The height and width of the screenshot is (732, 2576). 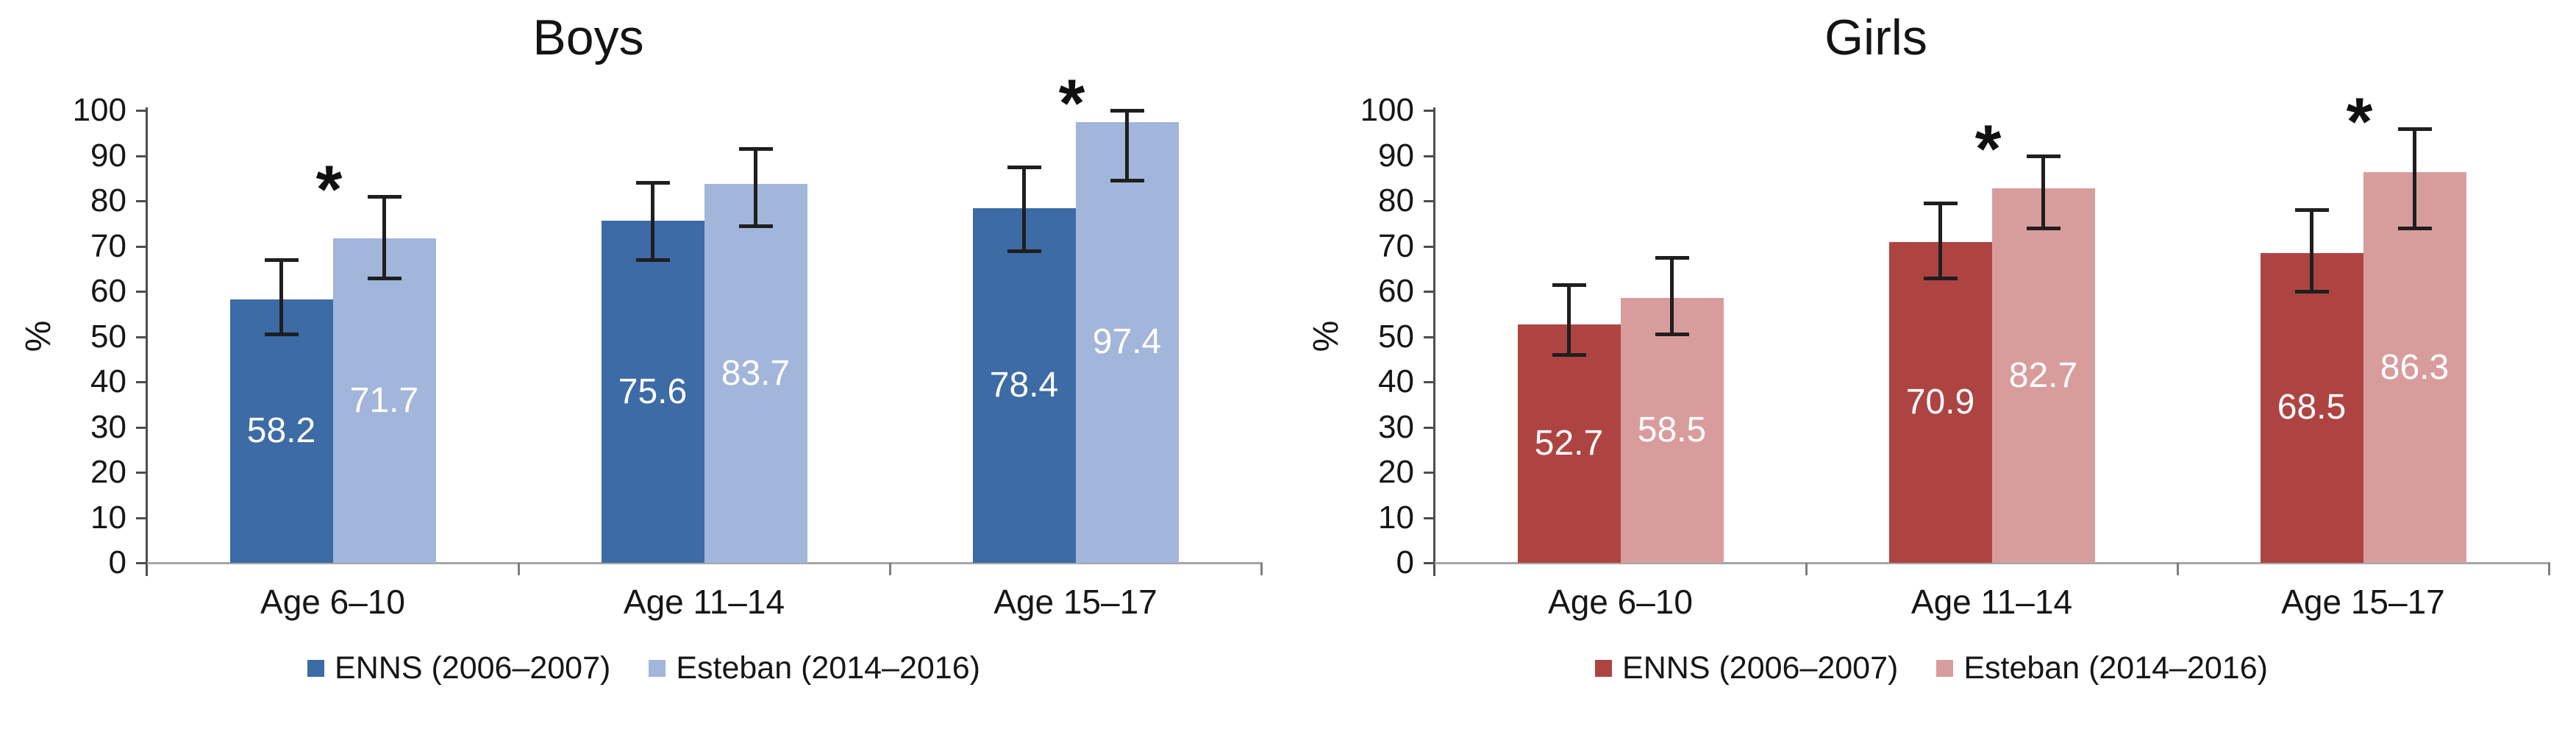 I want to click on girls-y-tick-label-70: 70, so click(x=1396, y=245).